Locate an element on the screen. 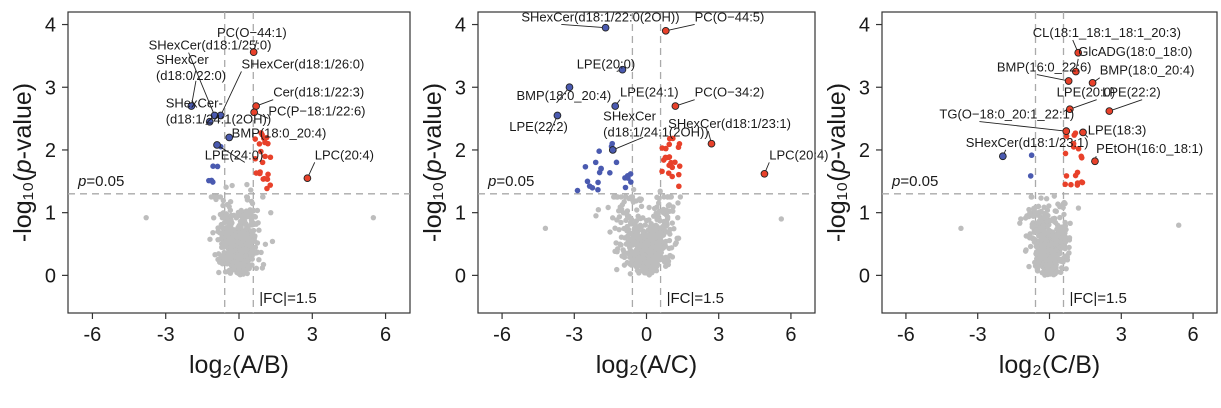 This screenshot has width=1221, height=408. x-tick-label: -6 is located at coordinates (93, 335).